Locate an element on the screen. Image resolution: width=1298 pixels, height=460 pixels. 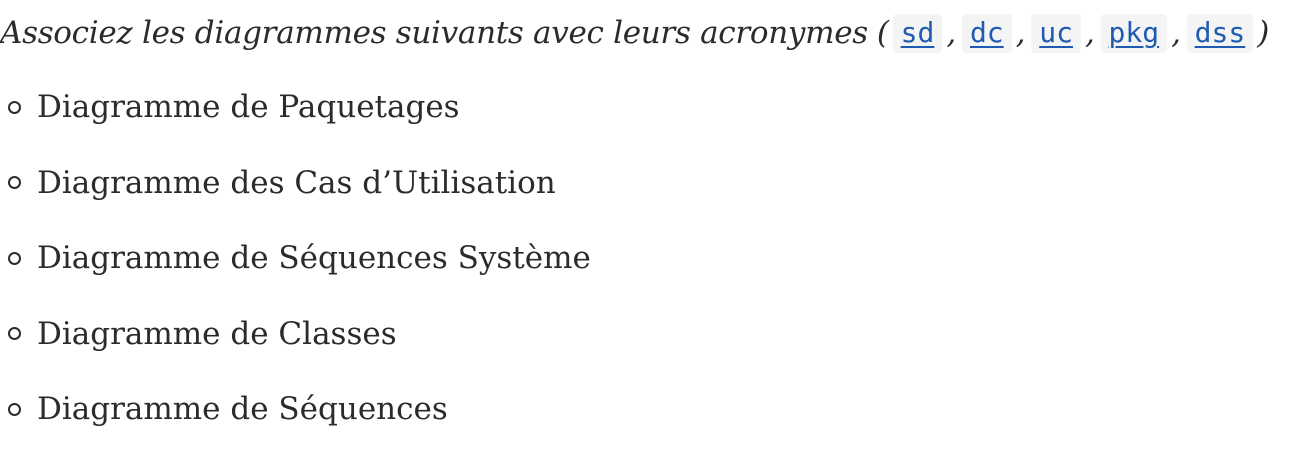
acronym-link-pkg: pkg is located at coordinates (1134, 33).